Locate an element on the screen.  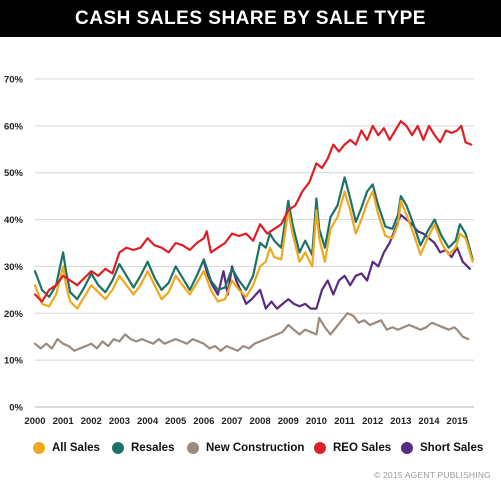
legend-label-all-sales: All Sales is located at coordinates (76, 448).